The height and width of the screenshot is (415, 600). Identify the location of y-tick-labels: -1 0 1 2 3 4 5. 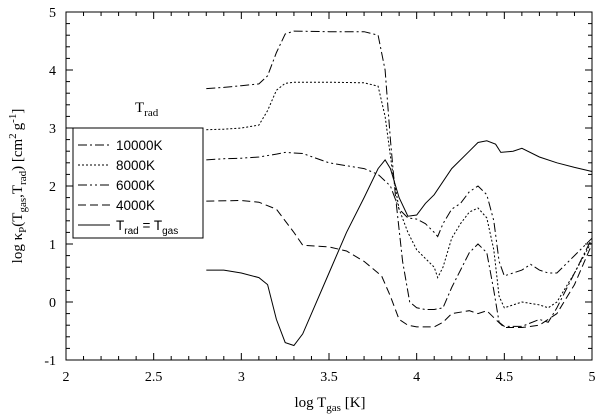
(50, 187).